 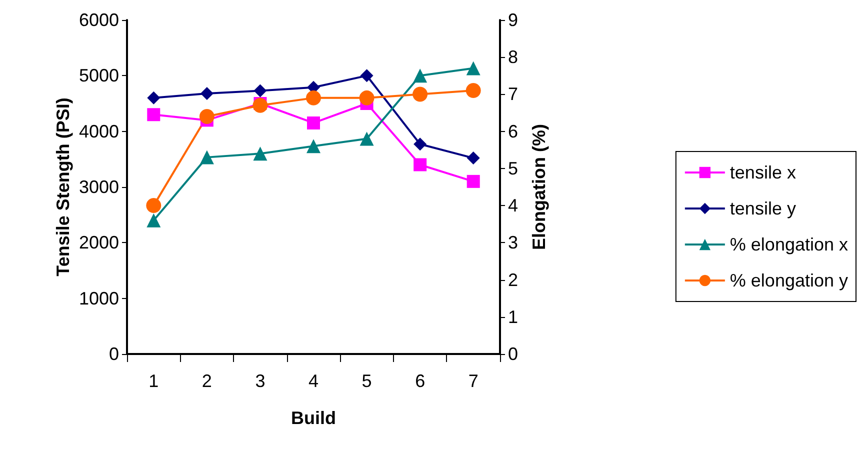 What do you see at coordinates (513, 280) in the screenshot?
I see `y2-tick-label: 2` at bounding box center [513, 280].